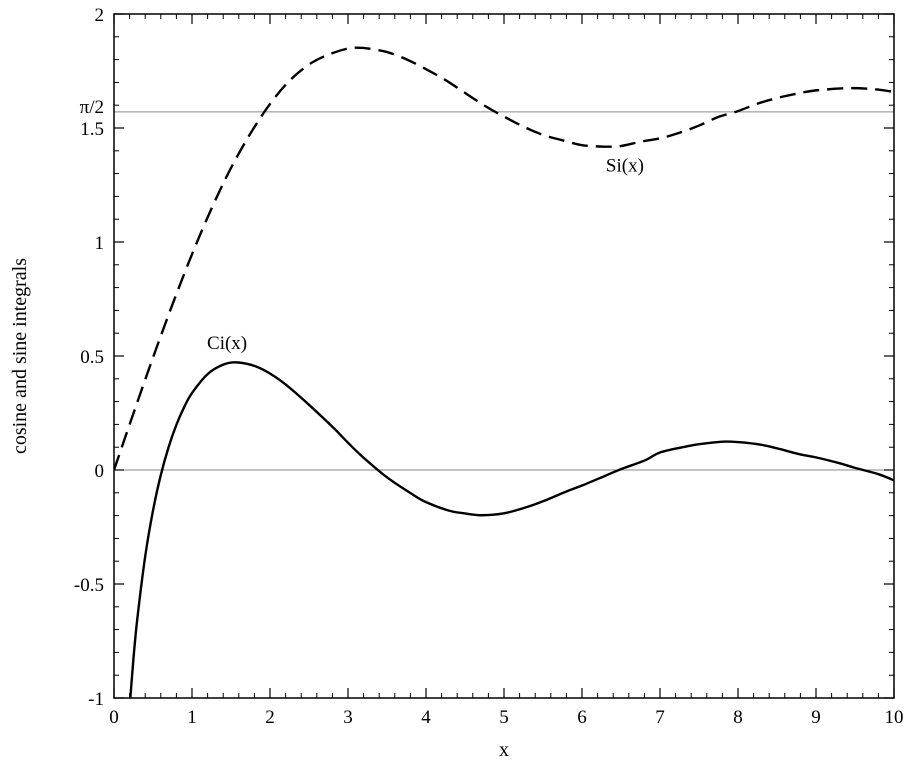 The width and height of the screenshot is (906, 762). I want to click on x-tick-label: 2, so click(270, 717).